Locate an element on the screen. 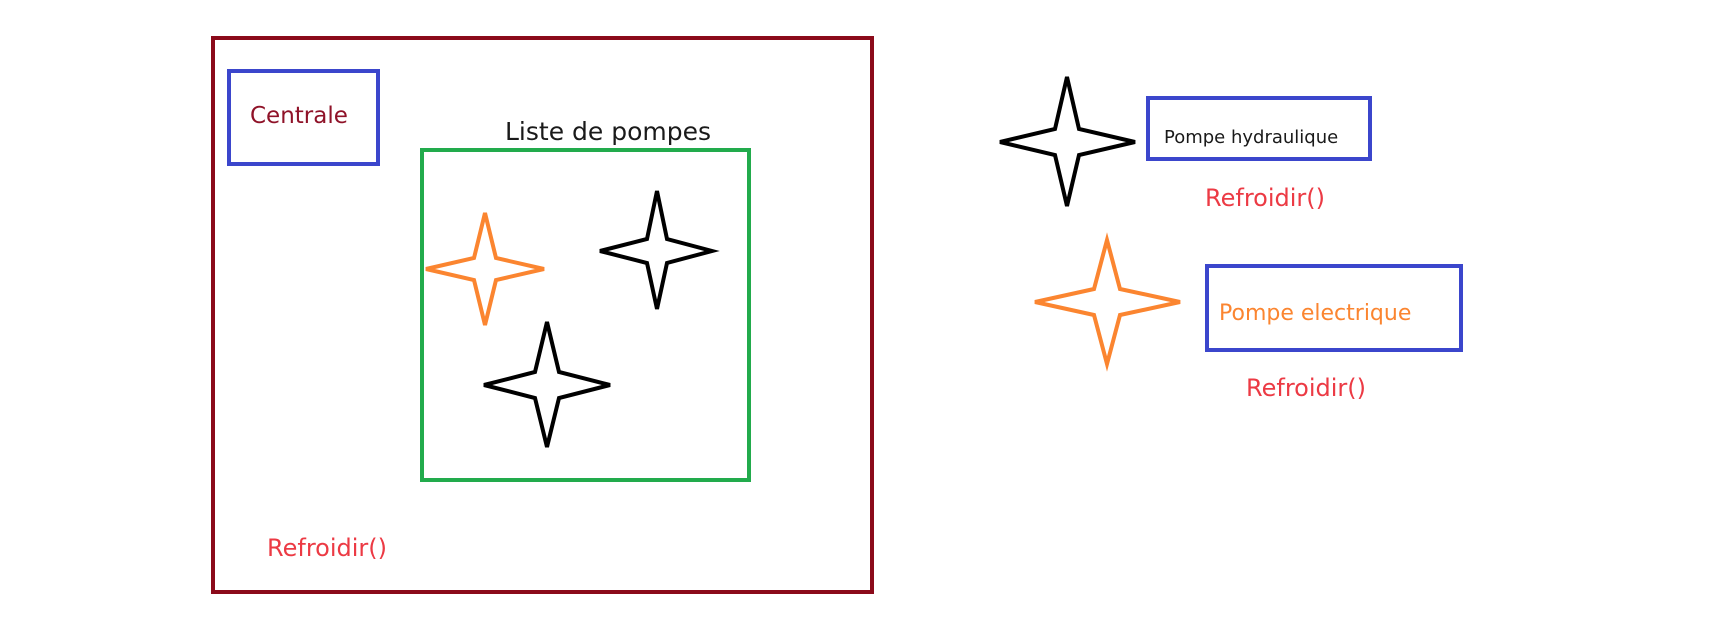 This screenshot has width=1714, height=622. central-label: Centrale is located at coordinates (299, 116).